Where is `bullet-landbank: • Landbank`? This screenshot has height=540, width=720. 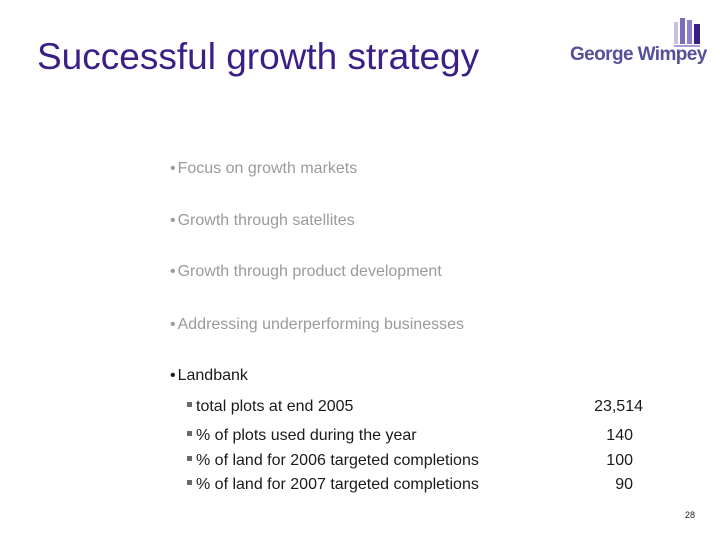
bullet-landbank: • Landbank is located at coordinates (209, 375).